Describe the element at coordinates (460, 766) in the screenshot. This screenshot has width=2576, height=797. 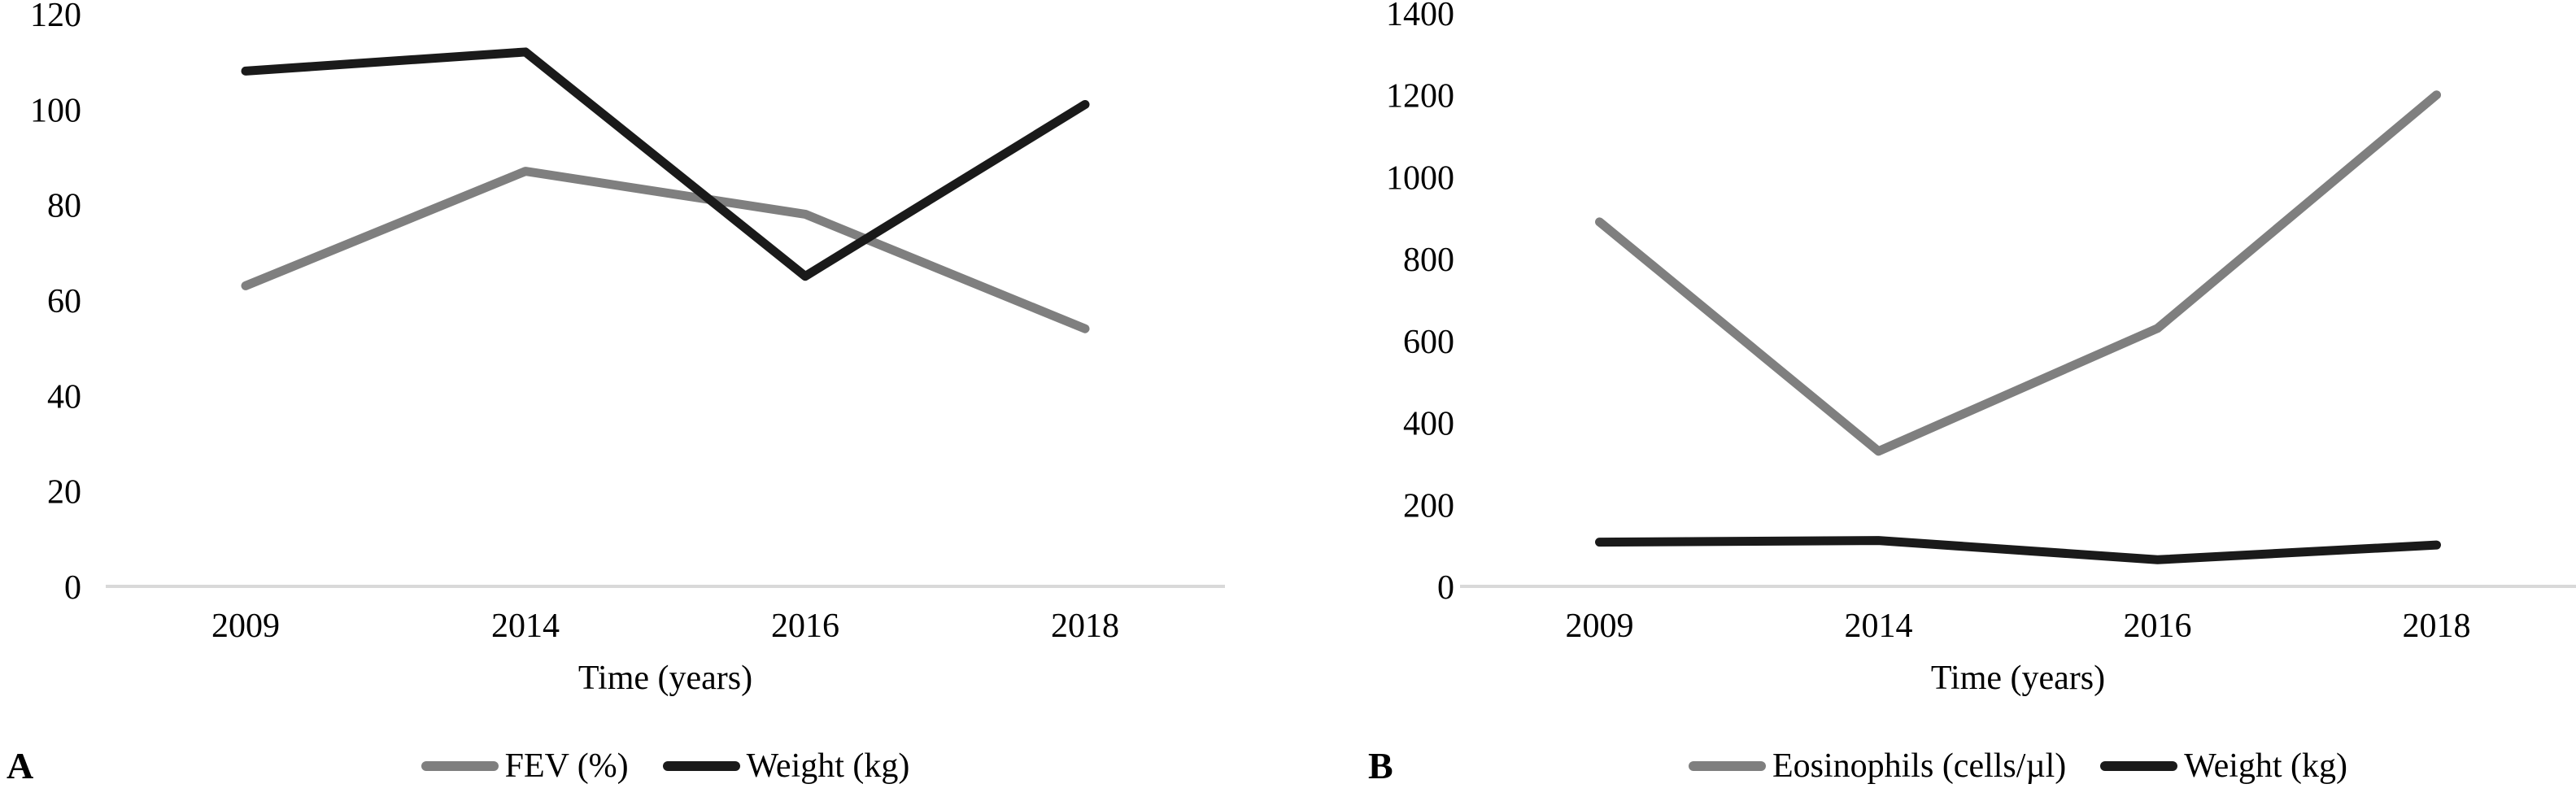
I see `fev-line-swatch` at that location.